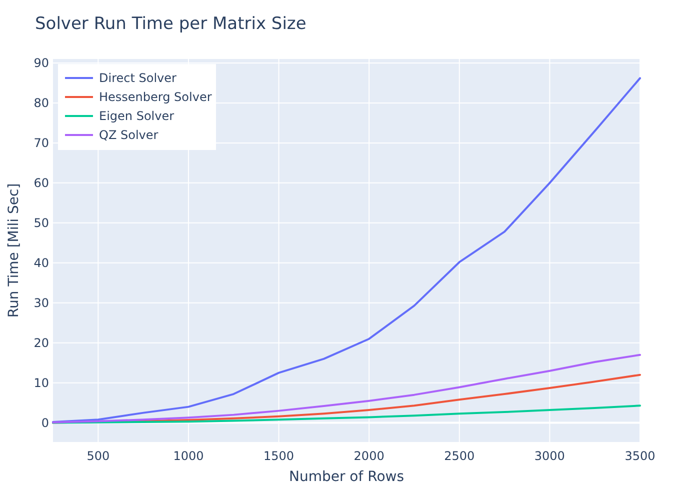 The image size is (690, 492). I want to click on y-tick-label: 40, so click(41, 263).